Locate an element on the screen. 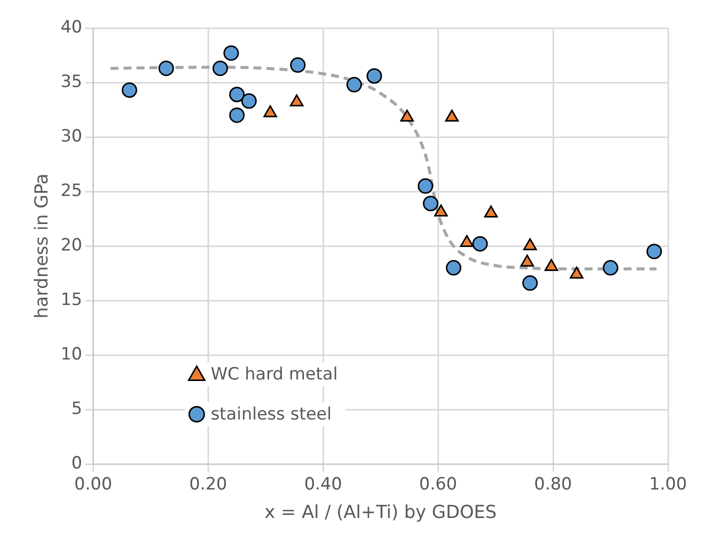 This screenshot has height=543, width=723. legend-label: WC hard metal is located at coordinates (274, 374).